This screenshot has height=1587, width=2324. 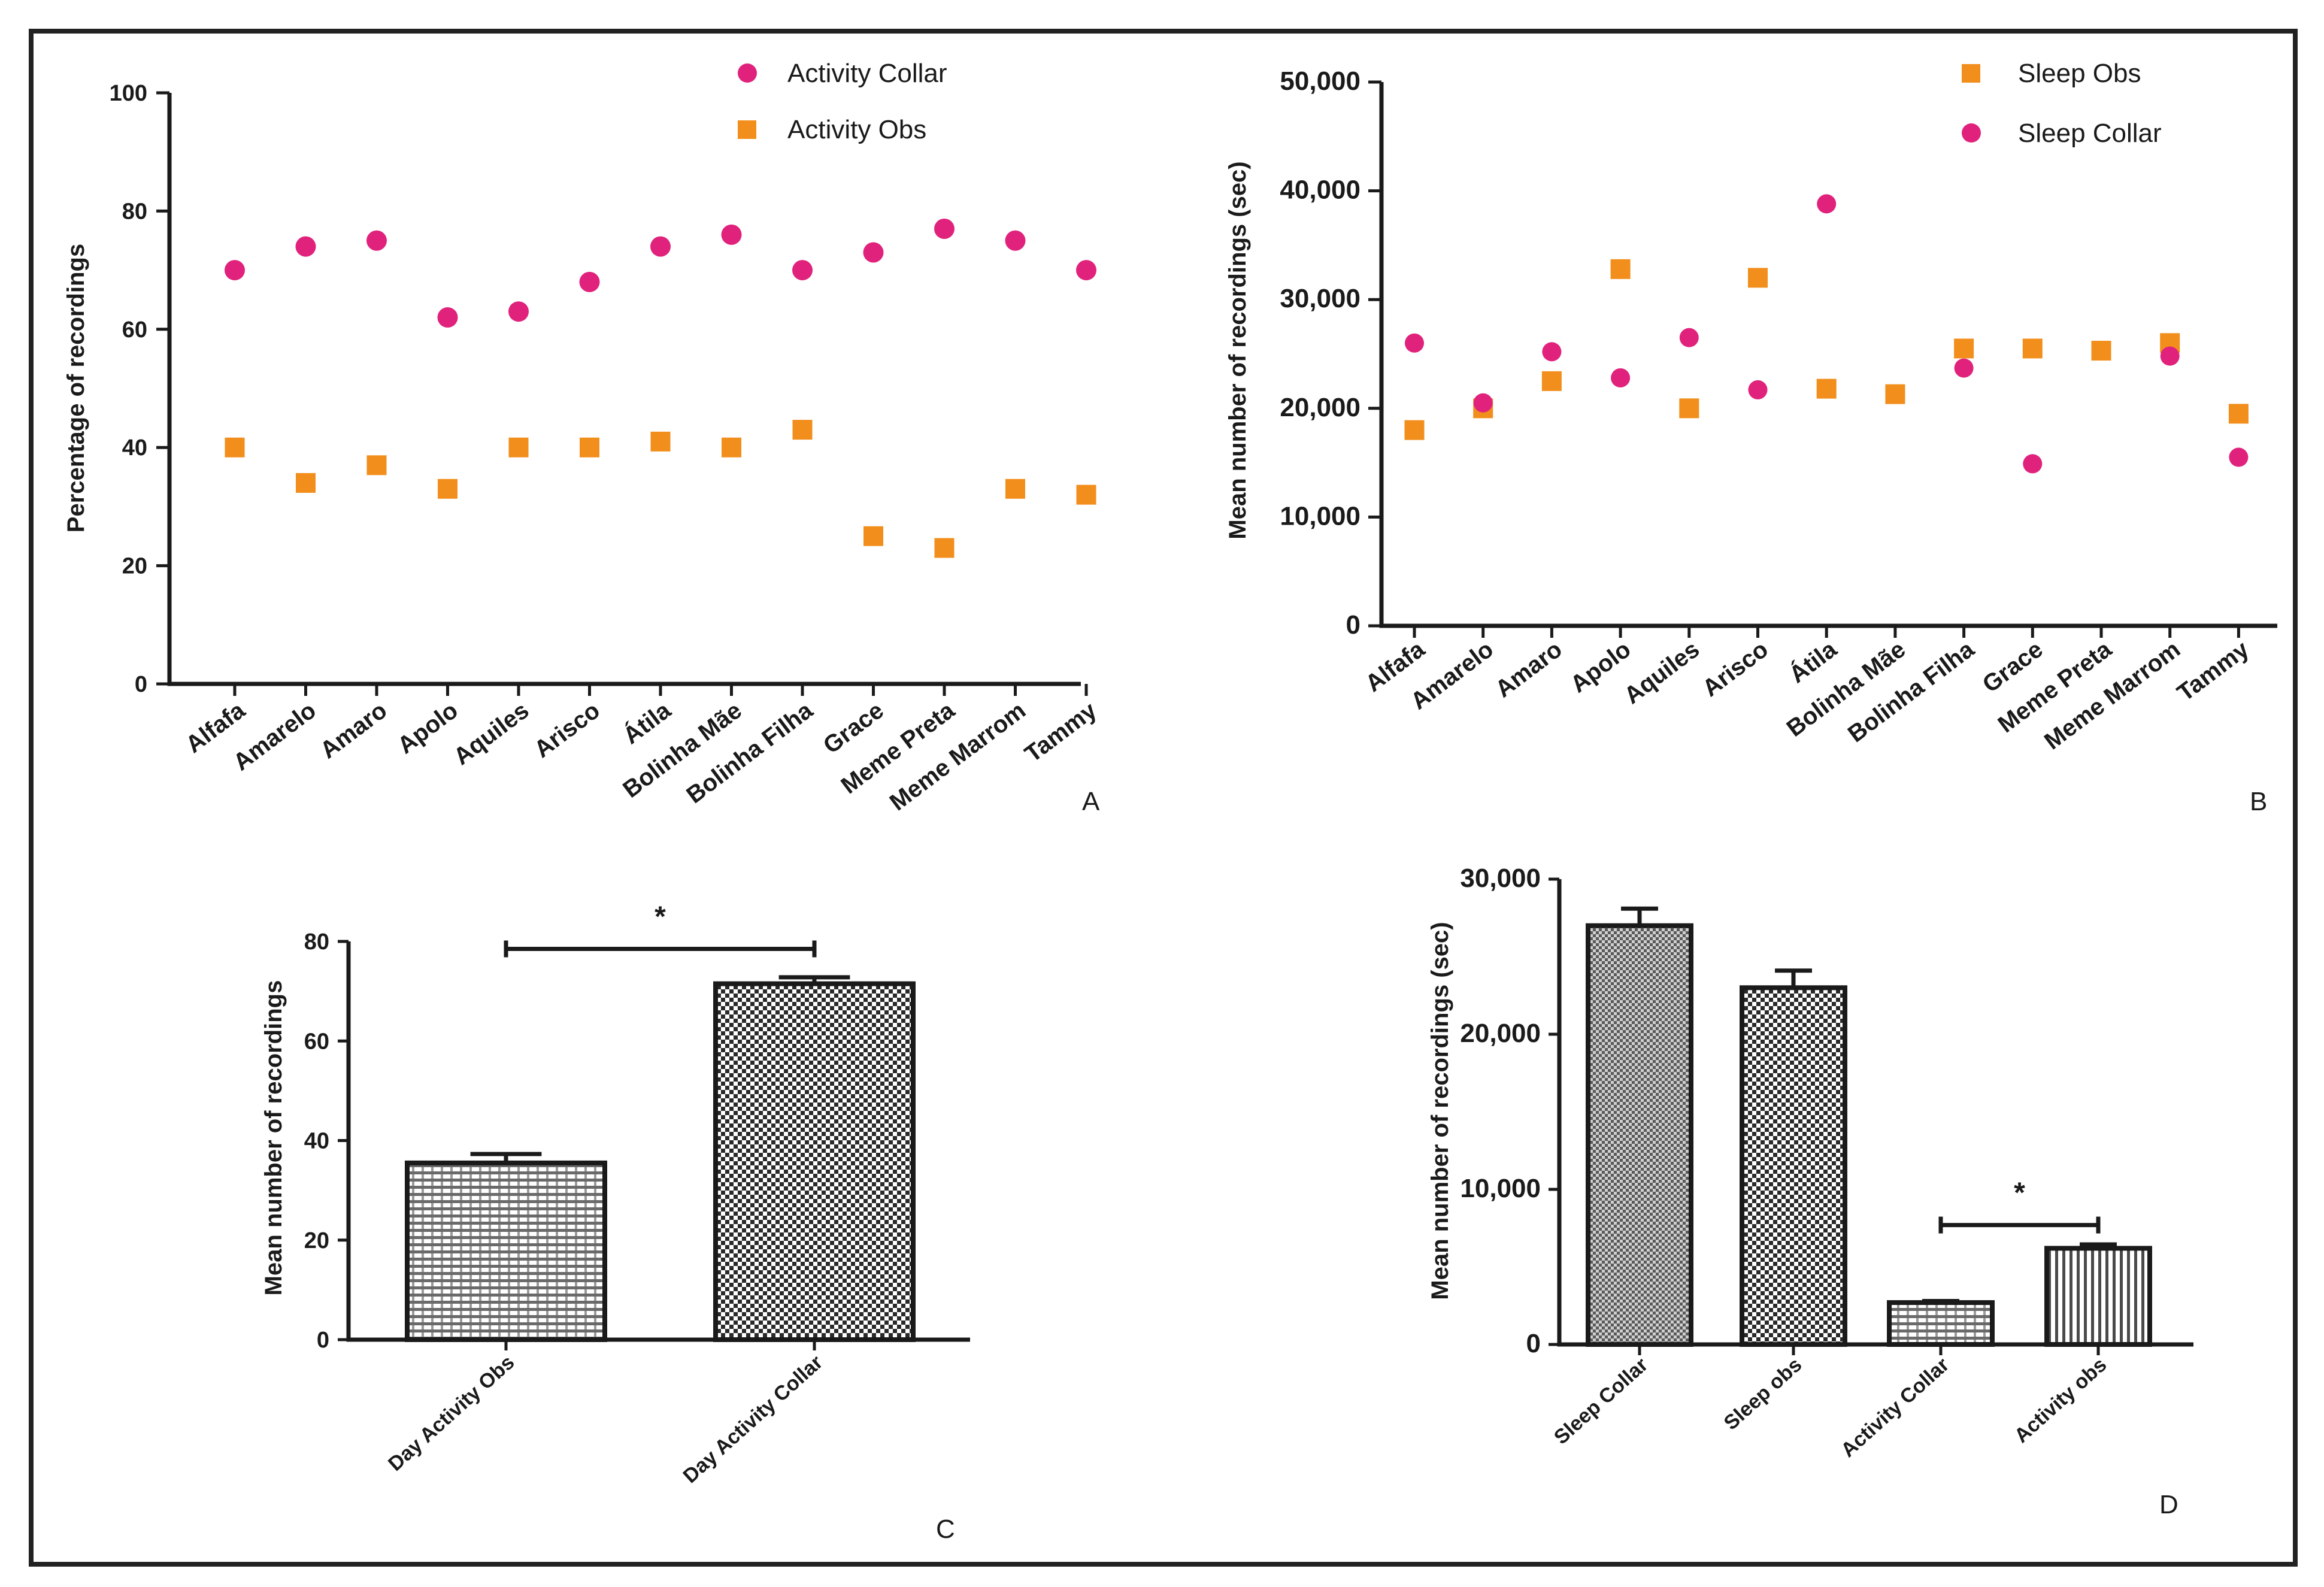 I want to click on point-activity-obs-grace, so click(x=873, y=536).